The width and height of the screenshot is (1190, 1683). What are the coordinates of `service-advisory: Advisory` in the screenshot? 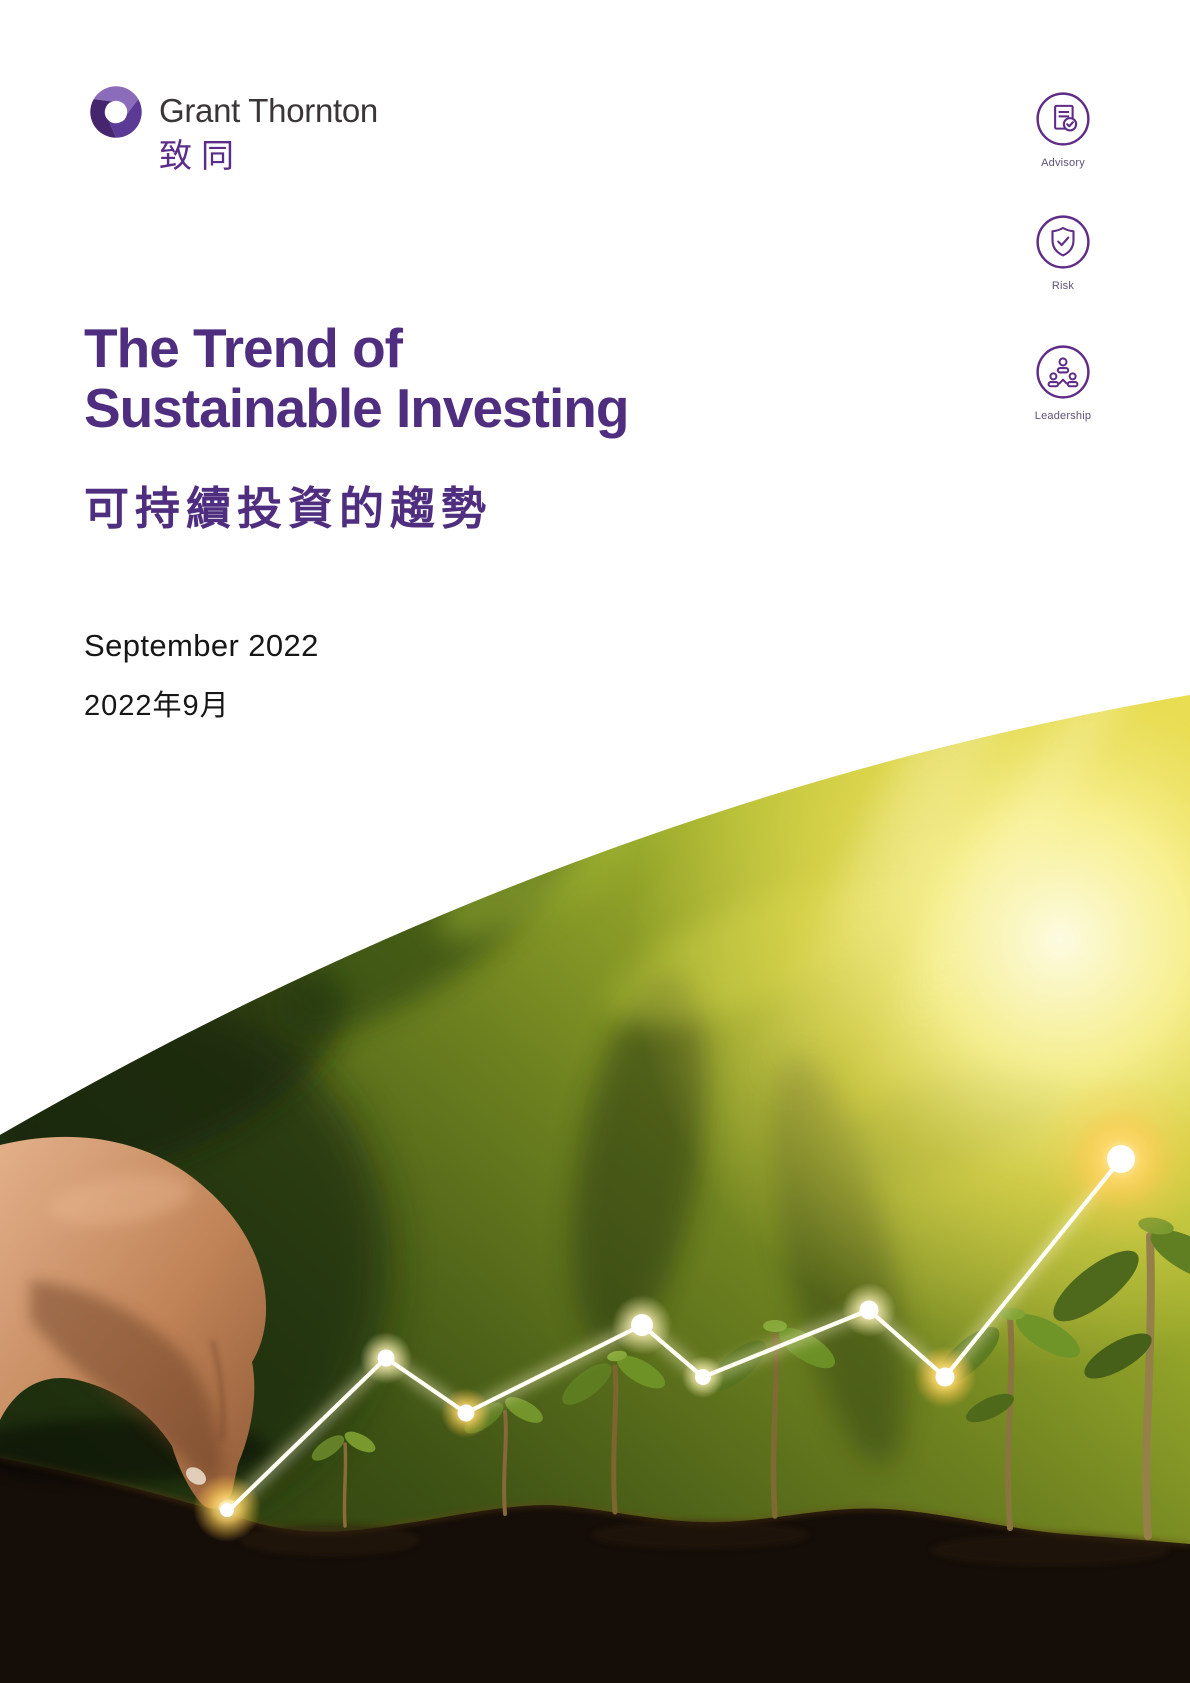 It's located at (1063, 130).